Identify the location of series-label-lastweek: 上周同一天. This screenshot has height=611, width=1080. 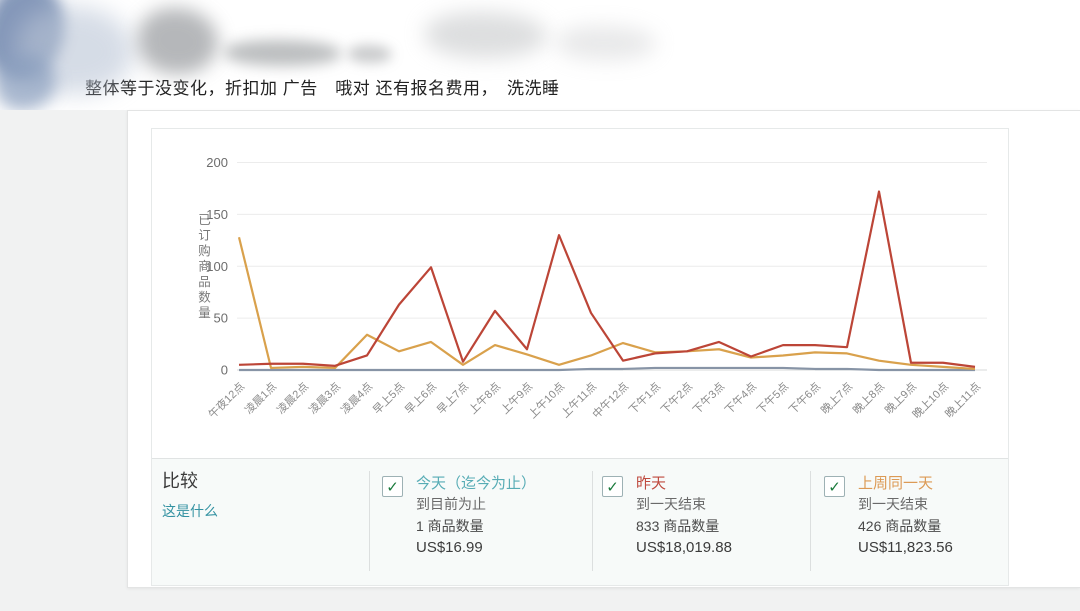
(896, 483).